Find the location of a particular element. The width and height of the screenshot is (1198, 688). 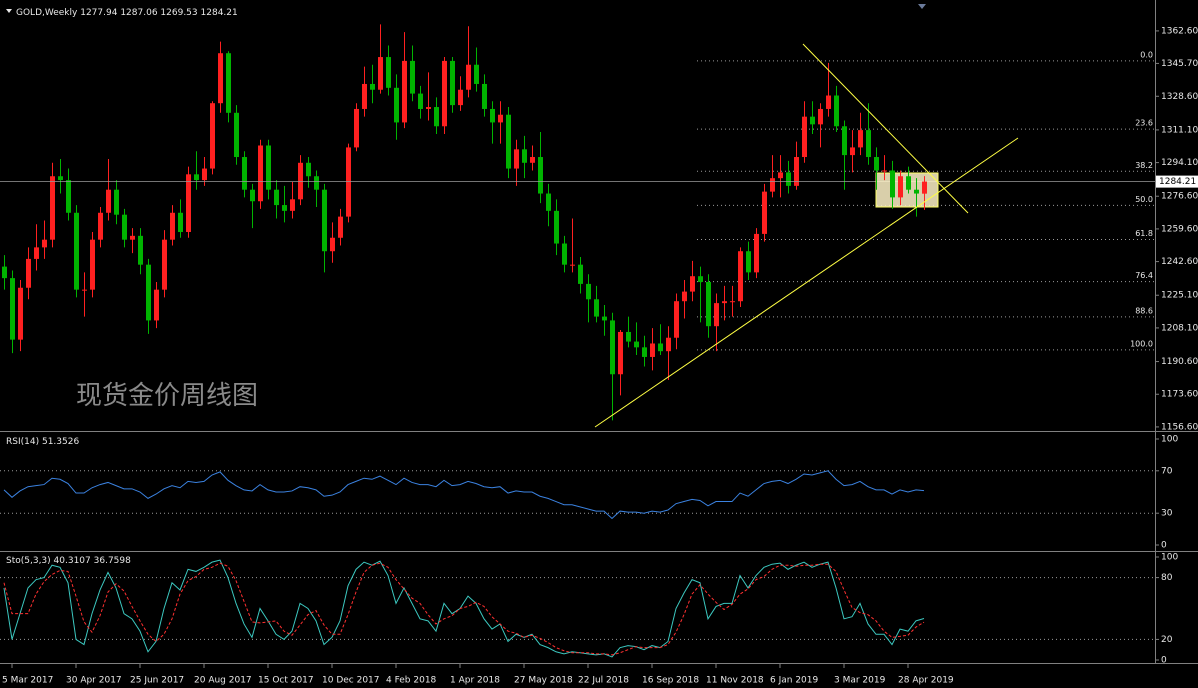

fib-label: 50.0 is located at coordinates (1144, 199).